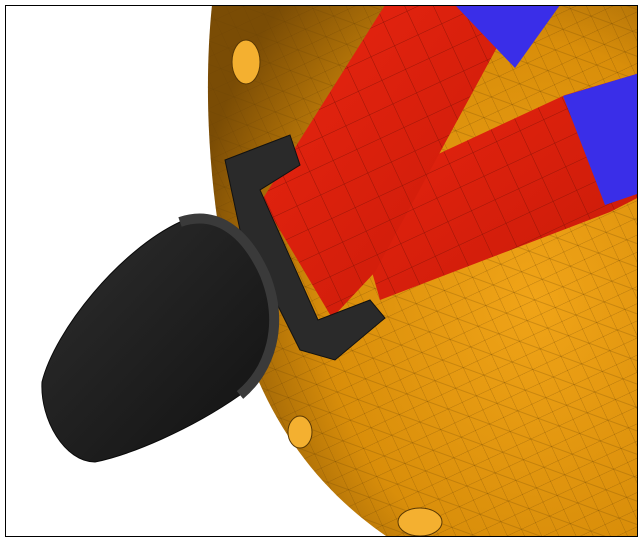 The image size is (643, 542). Describe the element at coordinates (305, 247) in the screenshot. I see `buckle-ring` at that location.